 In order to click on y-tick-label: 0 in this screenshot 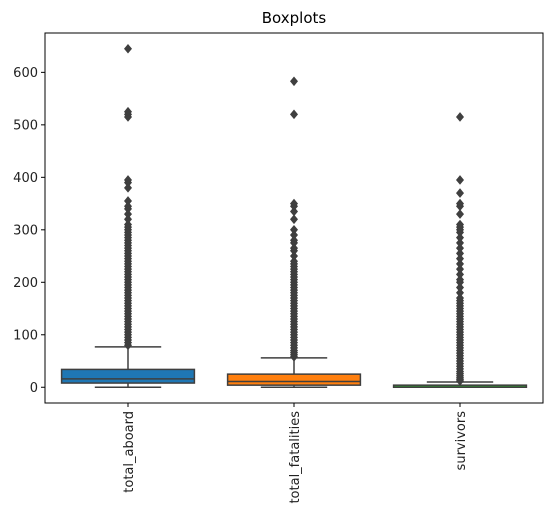, I will do `click(34, 388)`.